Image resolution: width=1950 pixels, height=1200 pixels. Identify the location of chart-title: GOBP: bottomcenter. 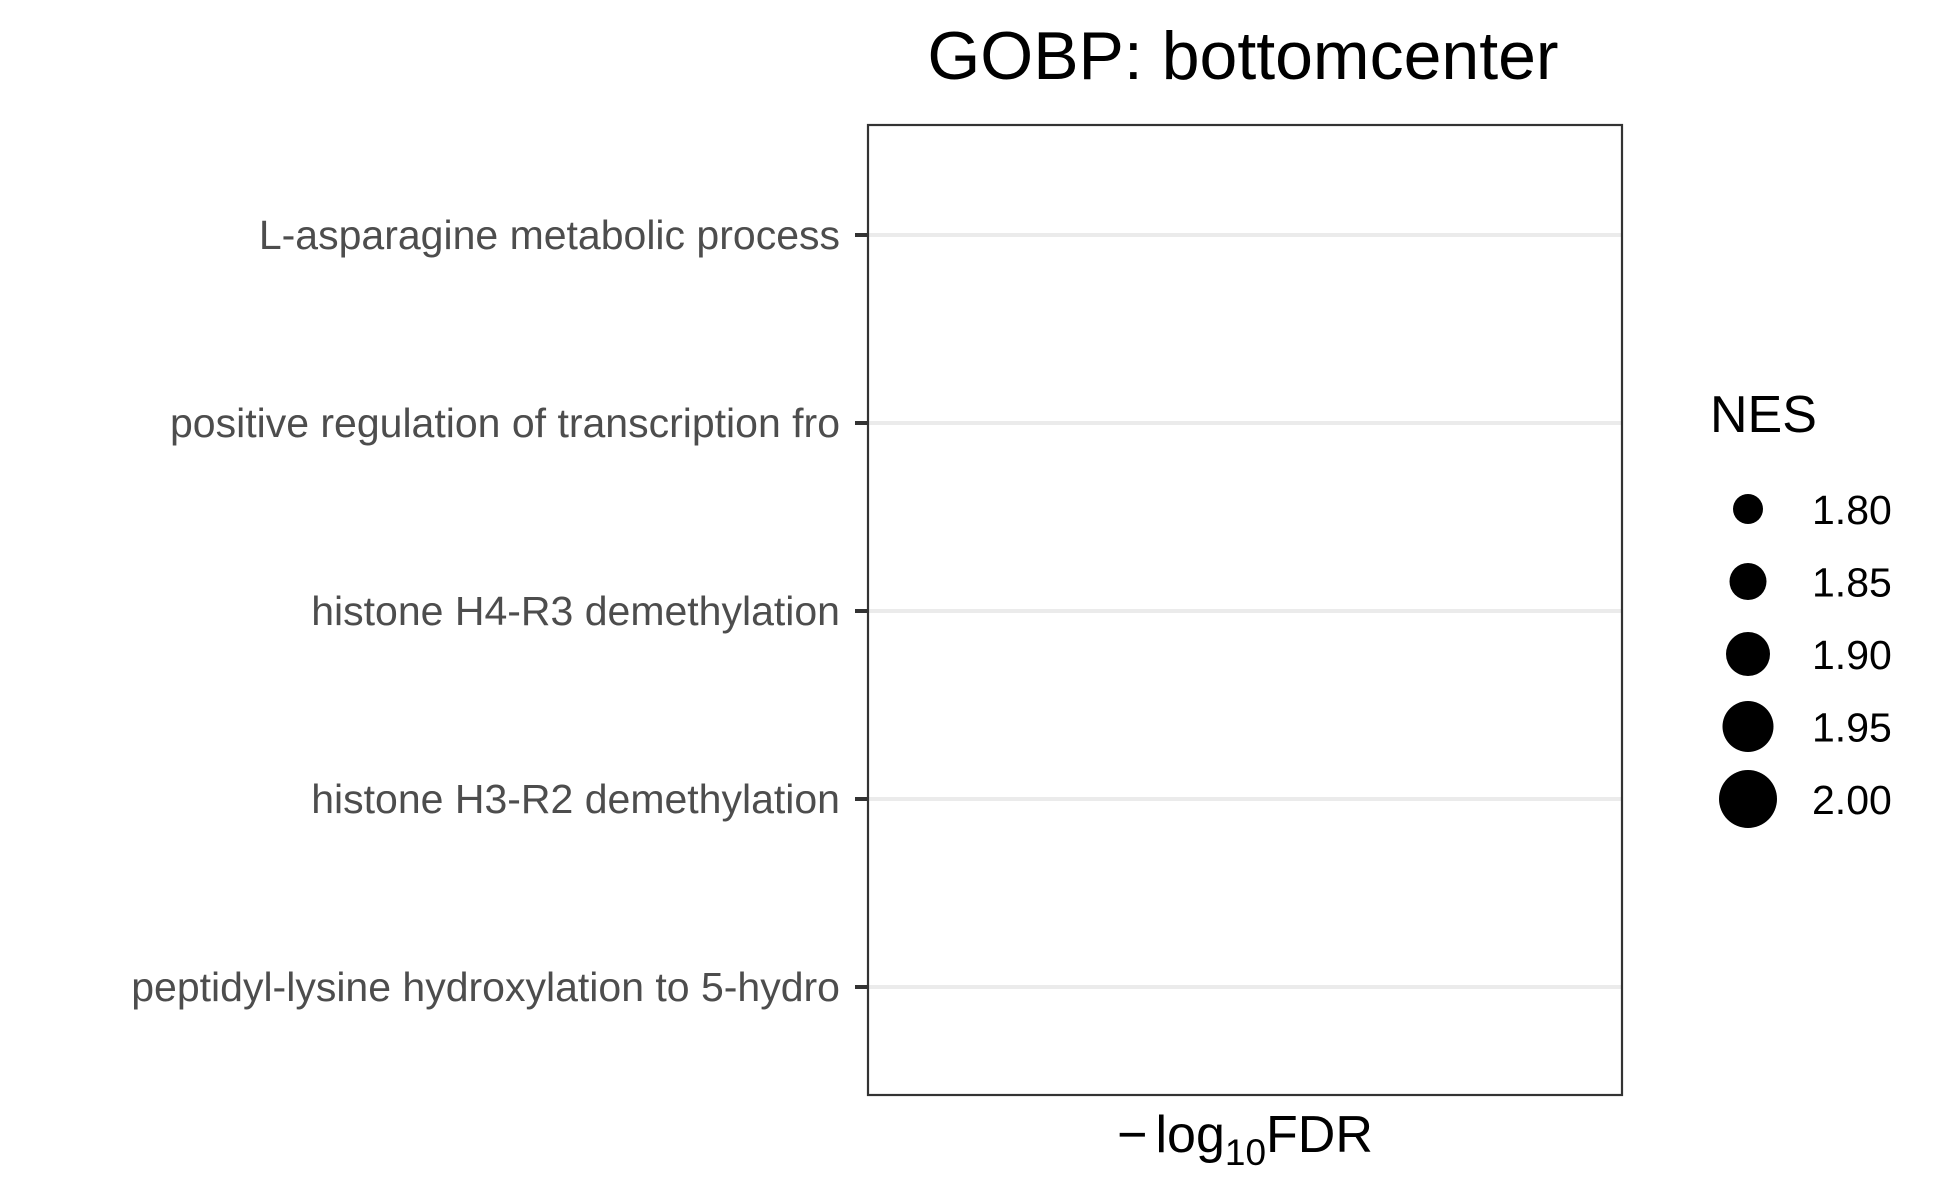
(1242, 56).